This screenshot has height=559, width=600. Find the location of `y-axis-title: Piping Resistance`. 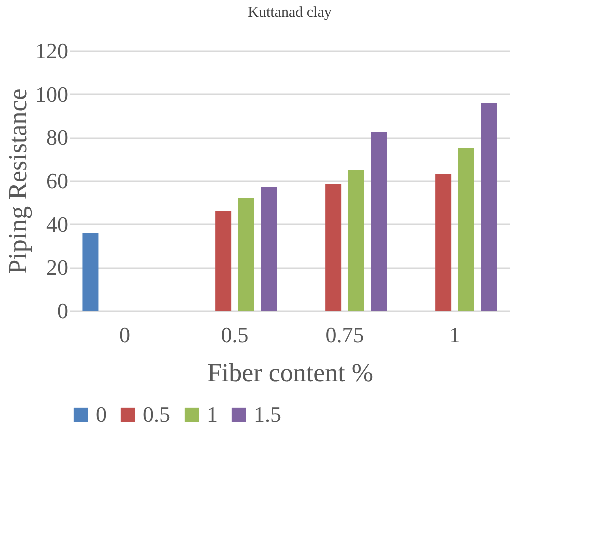

y-axis-title: Piping Resistance is located at coordinates (18, 181).